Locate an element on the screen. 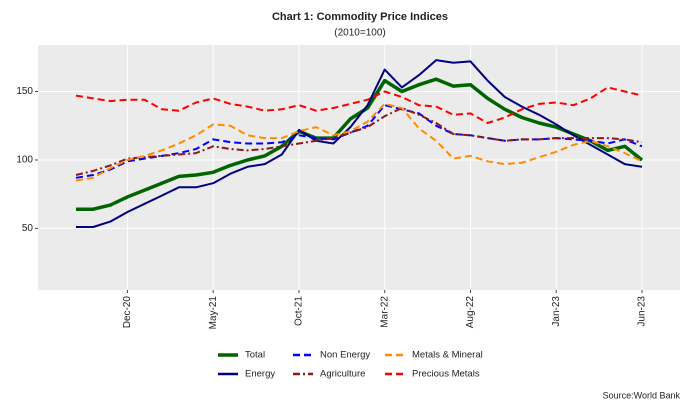 This screenshot has height=405, width=687. legend-label: Non Energy is located at coordinates (345, 355).